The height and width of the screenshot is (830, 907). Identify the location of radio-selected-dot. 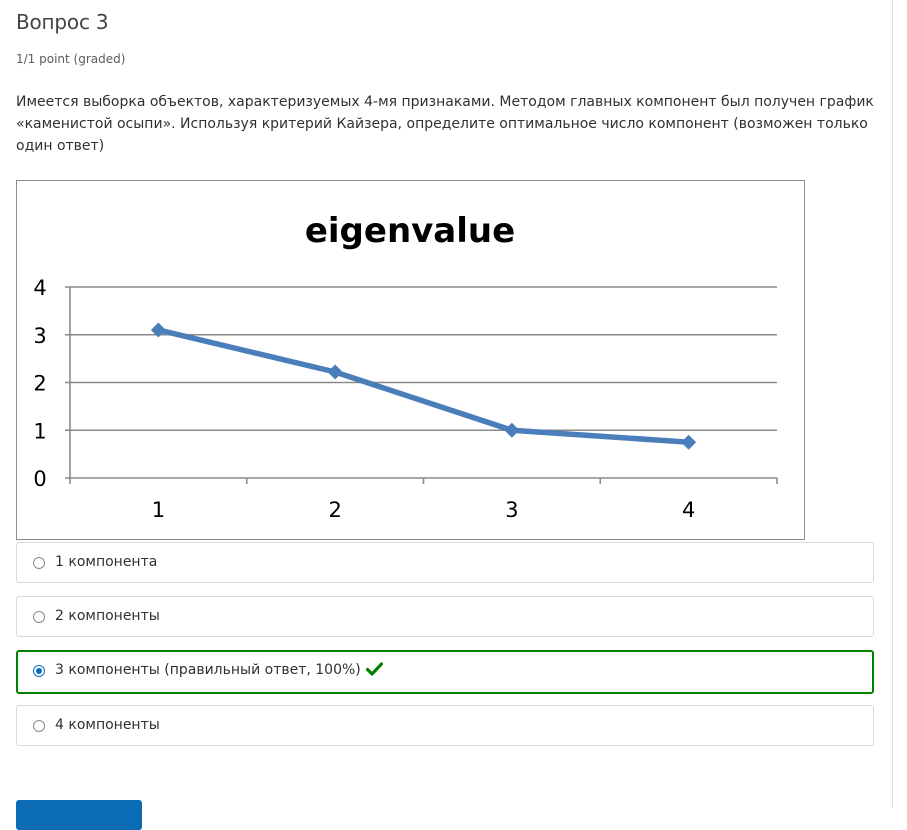
(39, 671).